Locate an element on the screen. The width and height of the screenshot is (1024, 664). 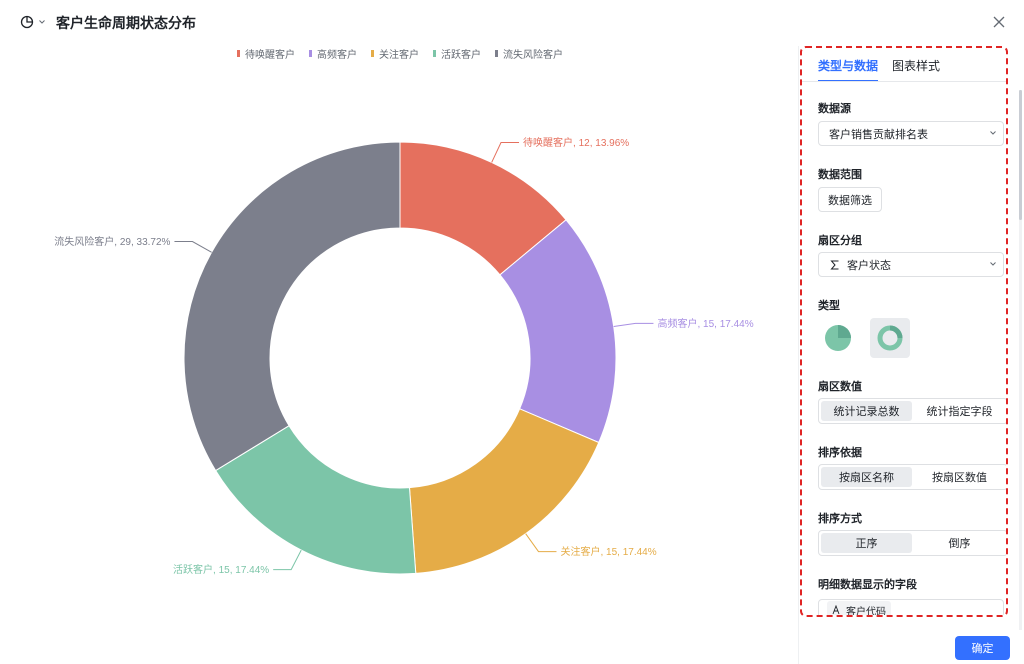
donut-icon is located at coordinates (890, 338).